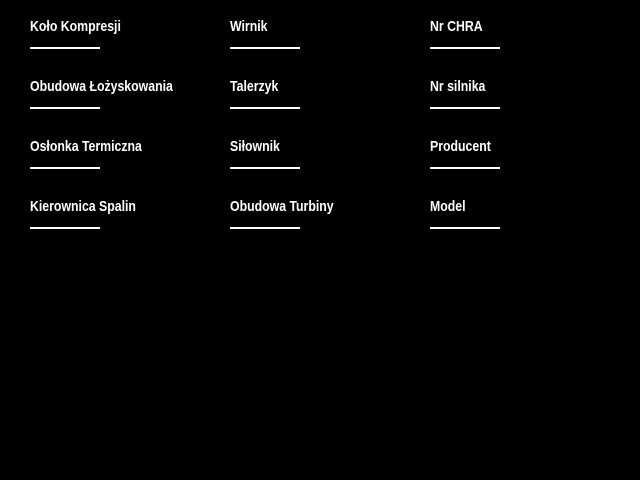 This screenshot has height=480, width=640. I want to click on field-label: Talerzyk, so click(254, 86).